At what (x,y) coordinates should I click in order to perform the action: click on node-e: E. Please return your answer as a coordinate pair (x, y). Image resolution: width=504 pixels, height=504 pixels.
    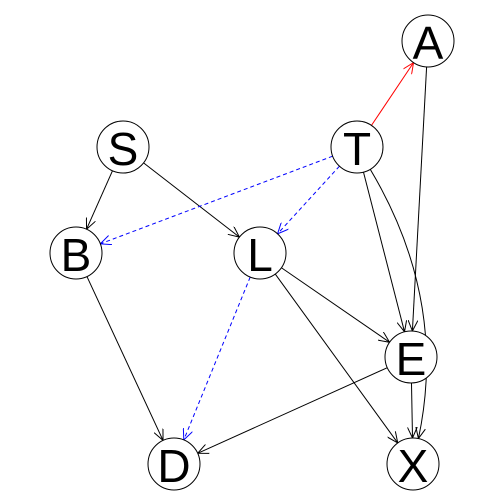
    Looking at the image, I should click on (411, 357).